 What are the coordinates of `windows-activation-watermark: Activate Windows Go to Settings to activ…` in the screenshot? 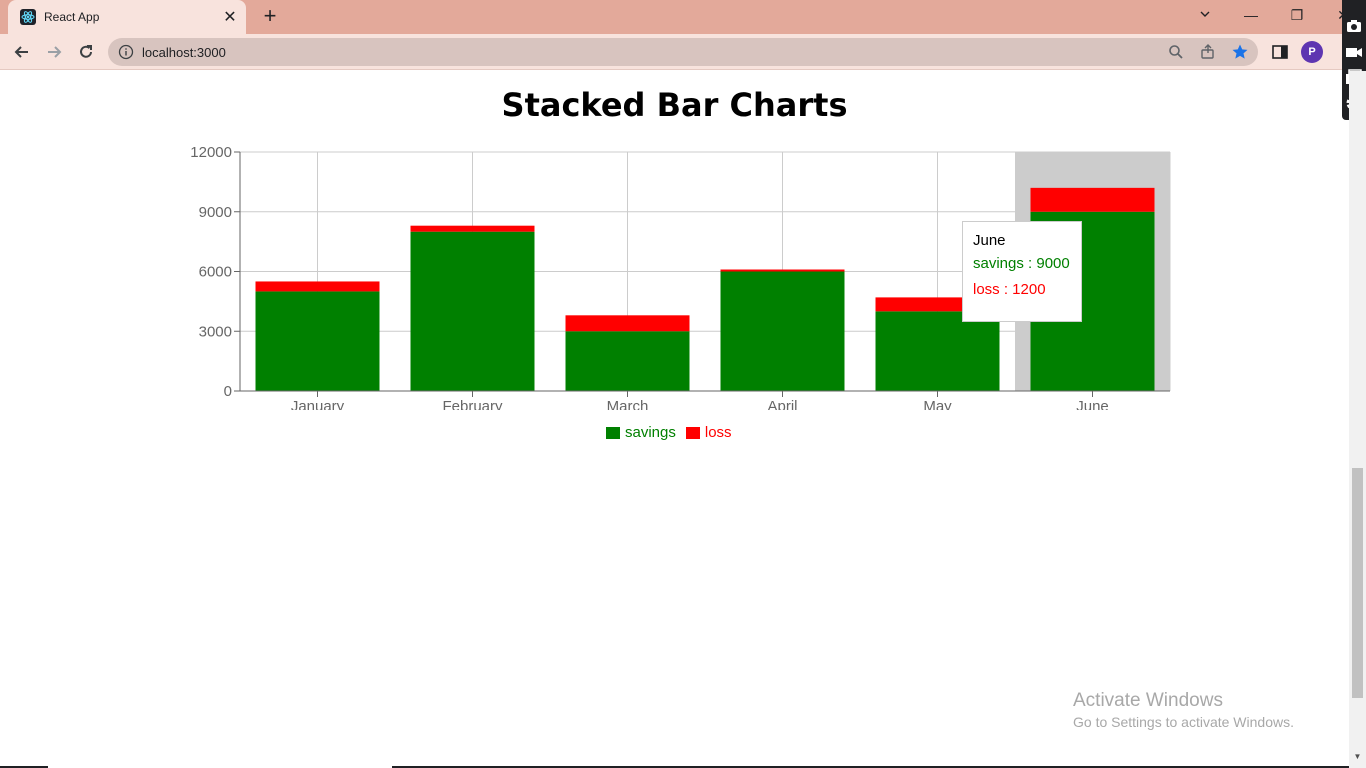 It's located at (1183, 710).